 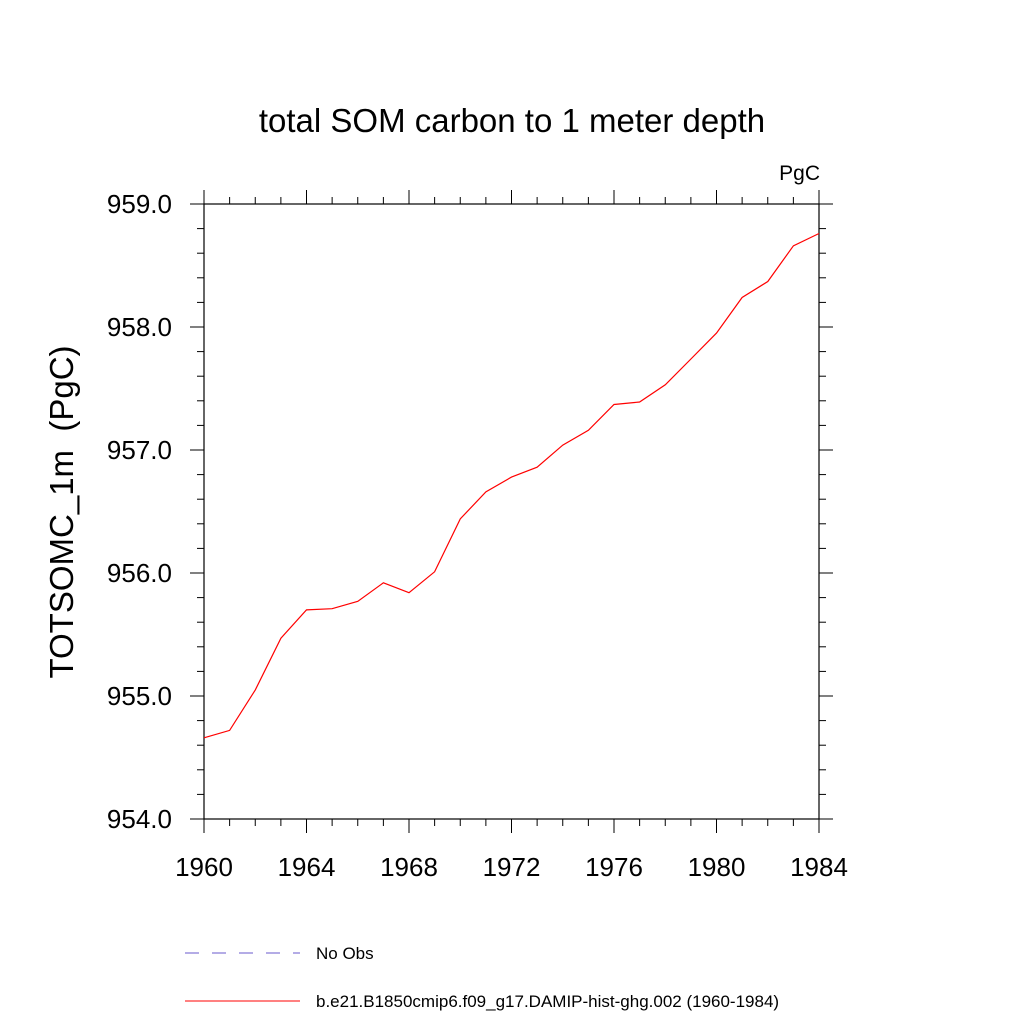 What do you see at coordinates (409, 867) in the screenshot?
I see `x-tick-label: 1968` at bounding box center [409, 867].